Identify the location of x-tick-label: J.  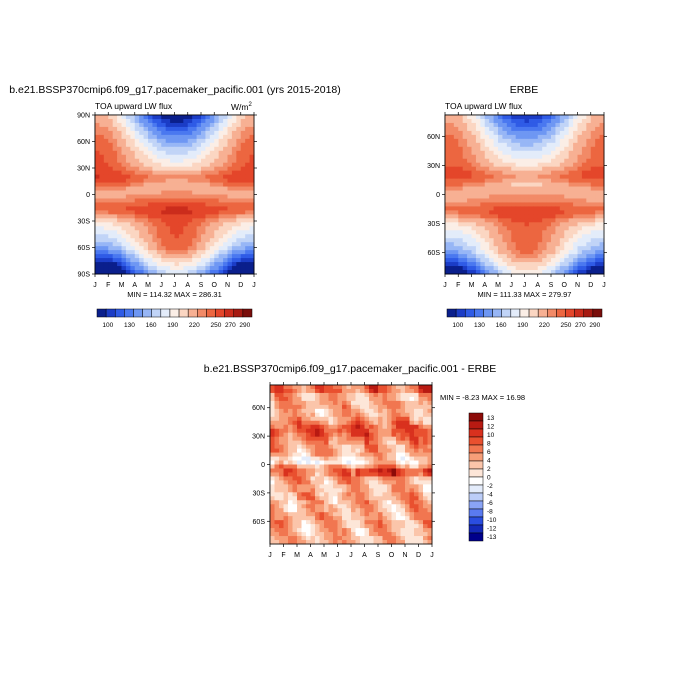
(162, 285).